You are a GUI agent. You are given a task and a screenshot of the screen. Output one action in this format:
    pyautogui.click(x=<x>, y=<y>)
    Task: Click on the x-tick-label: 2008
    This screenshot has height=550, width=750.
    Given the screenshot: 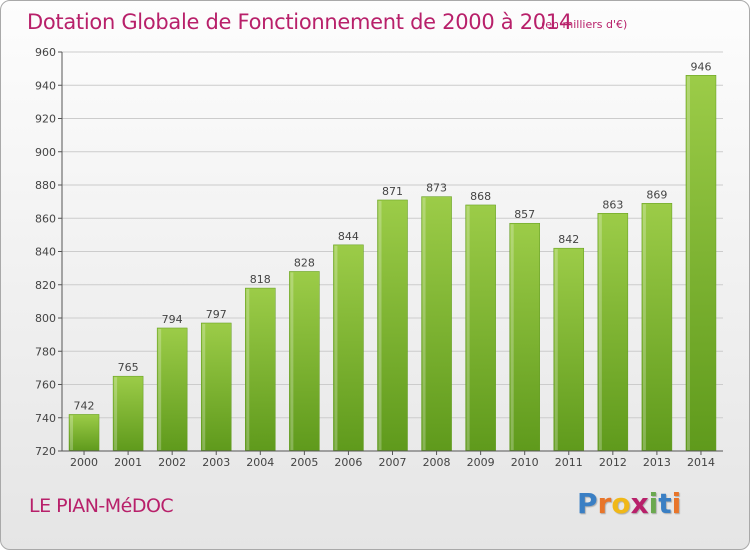 What is the action you would take?
    pyautogui.click(x=437, y=462)
    